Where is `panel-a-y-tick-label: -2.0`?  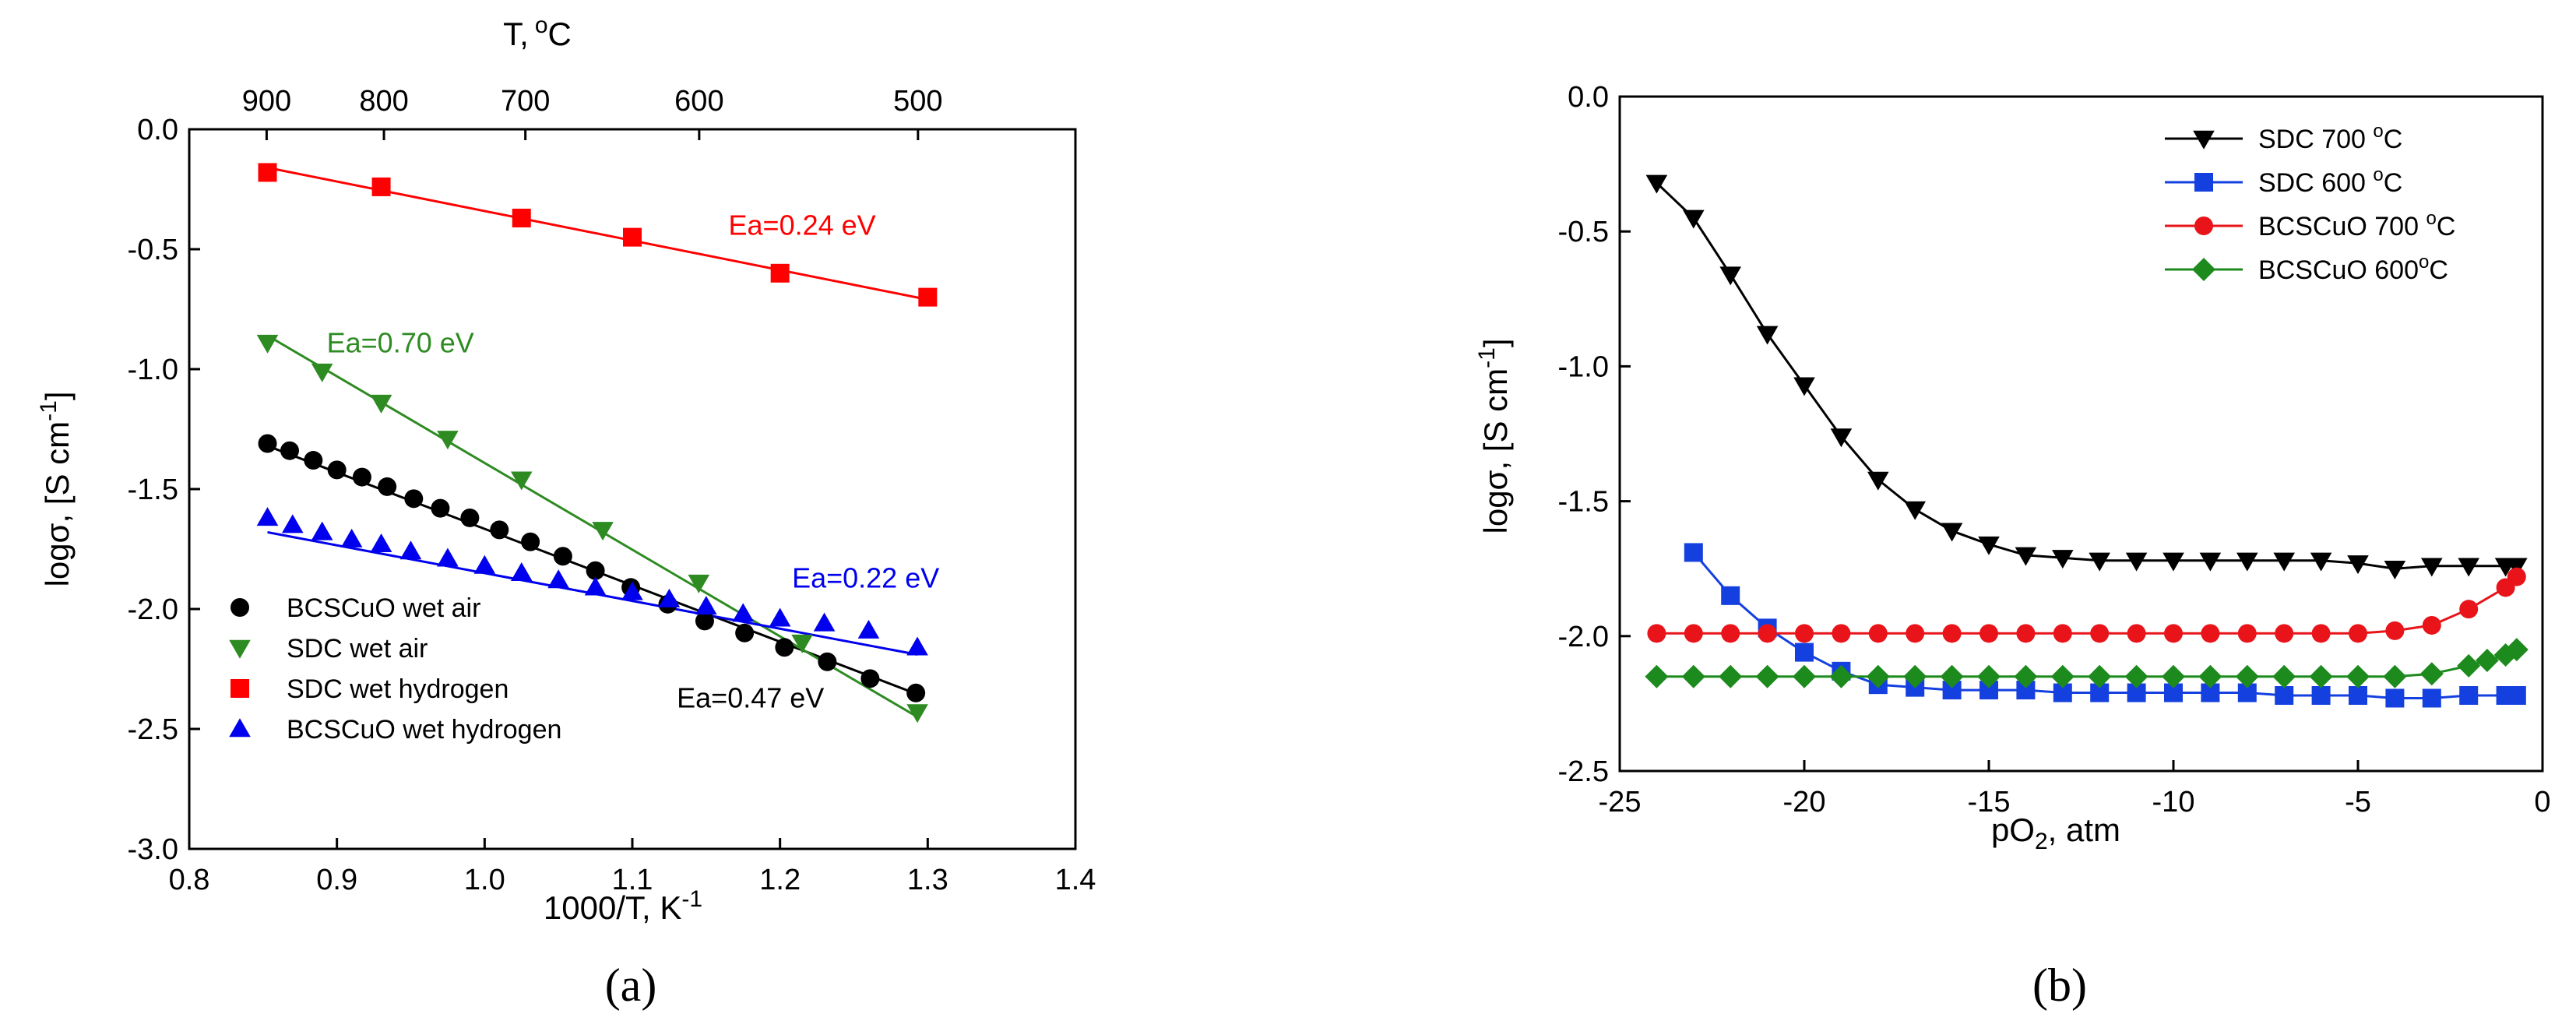
panel-a-y-tick-label: -2.0 is located at coordinates (153, 610).